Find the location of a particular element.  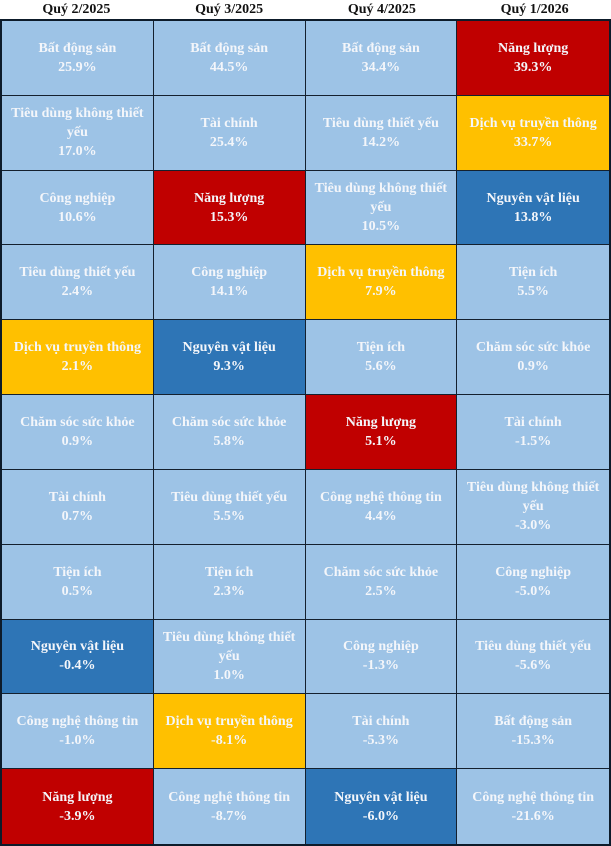

sector-return-value: -1.3% is located at coordinates (380, 666).